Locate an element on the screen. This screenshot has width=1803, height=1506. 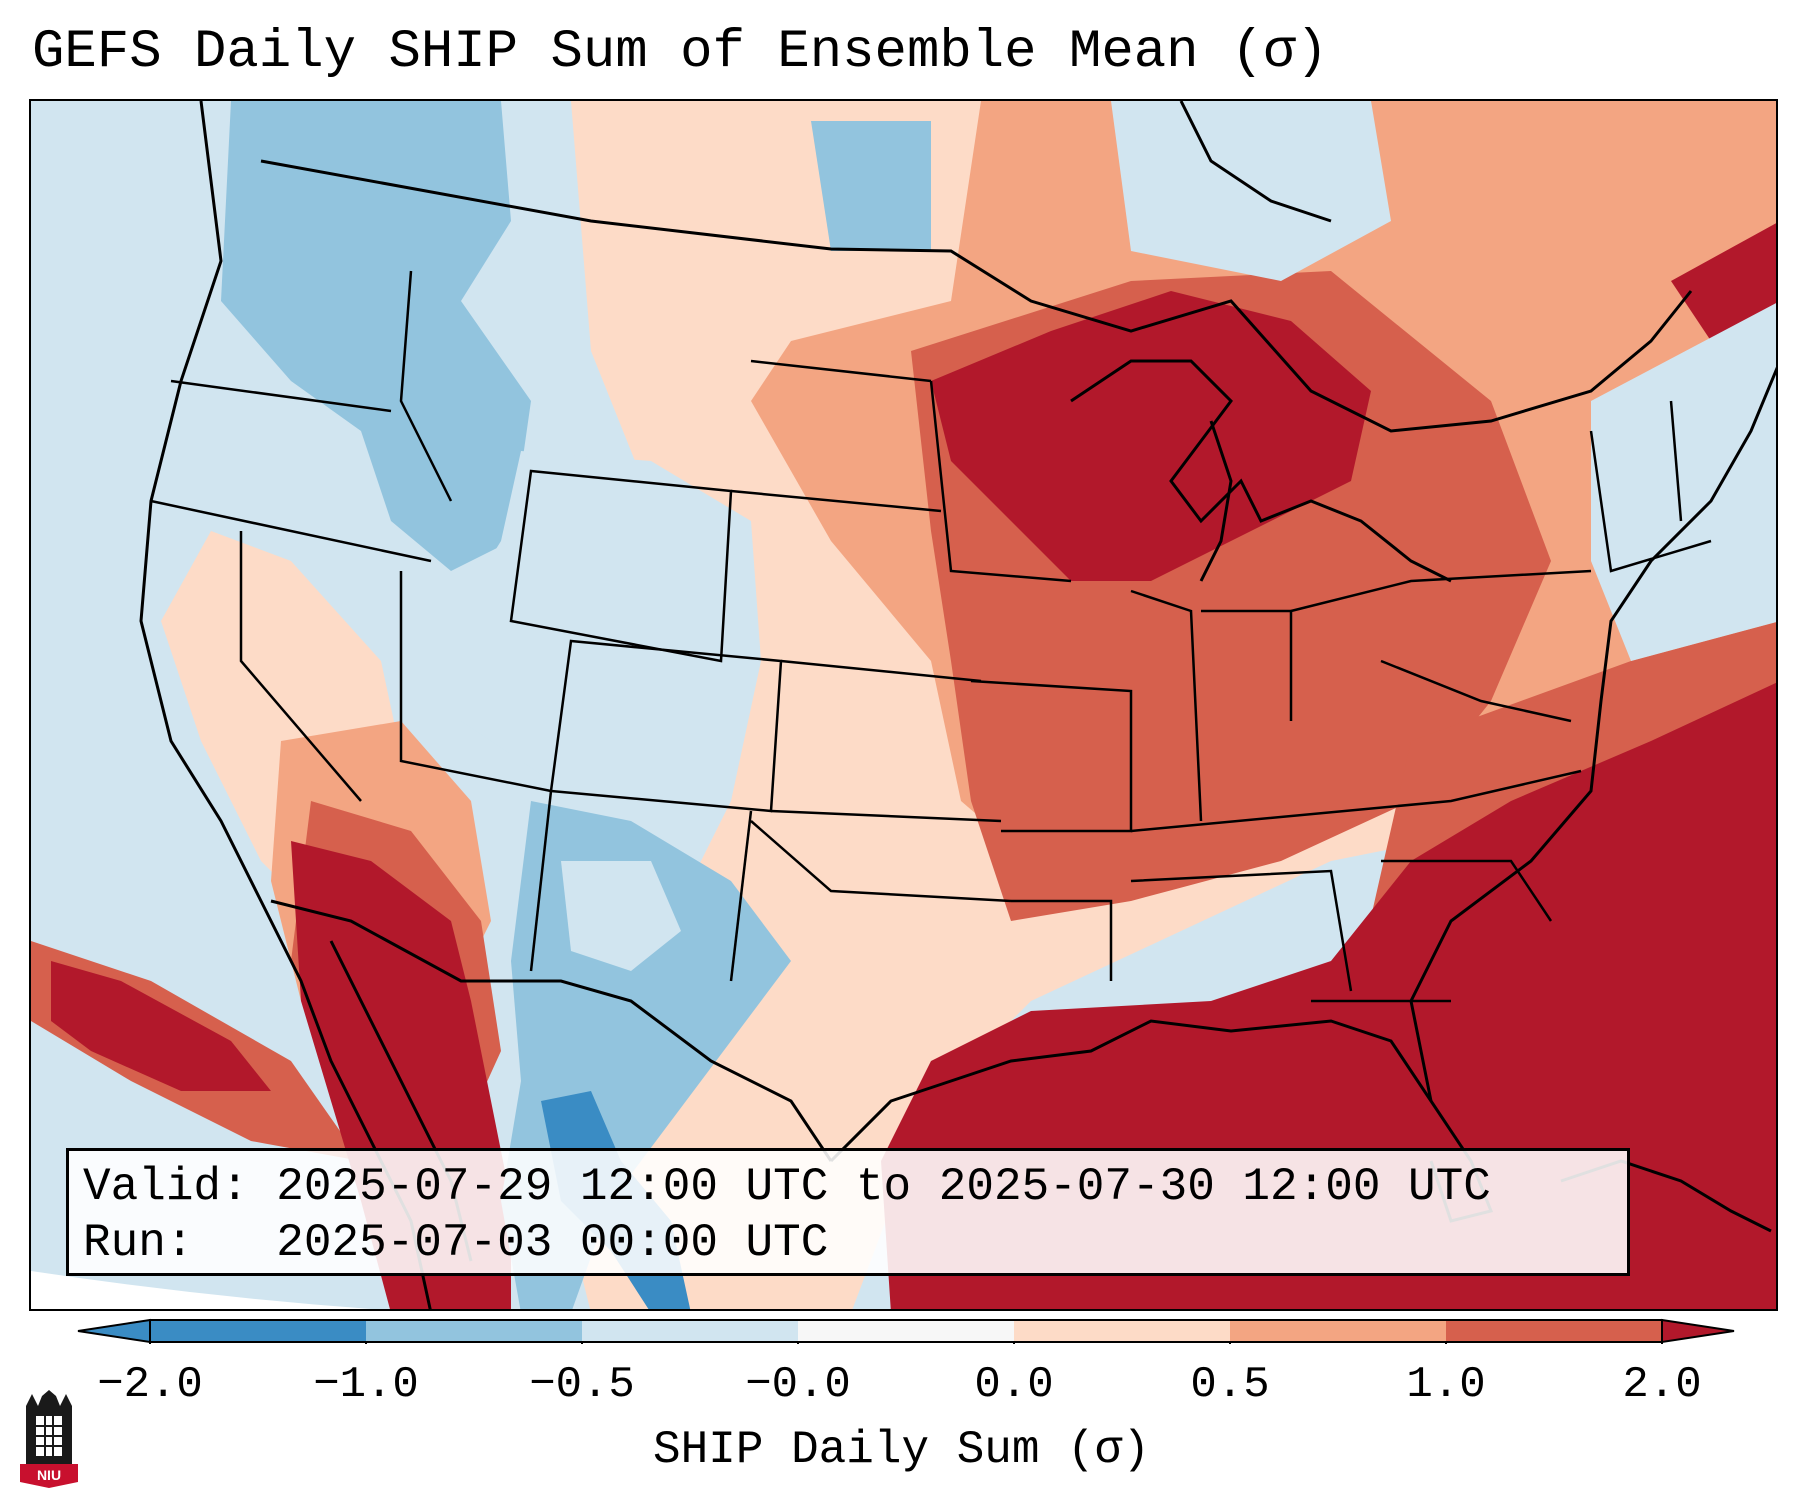
ne-ks is located at coordinates (881, 671).